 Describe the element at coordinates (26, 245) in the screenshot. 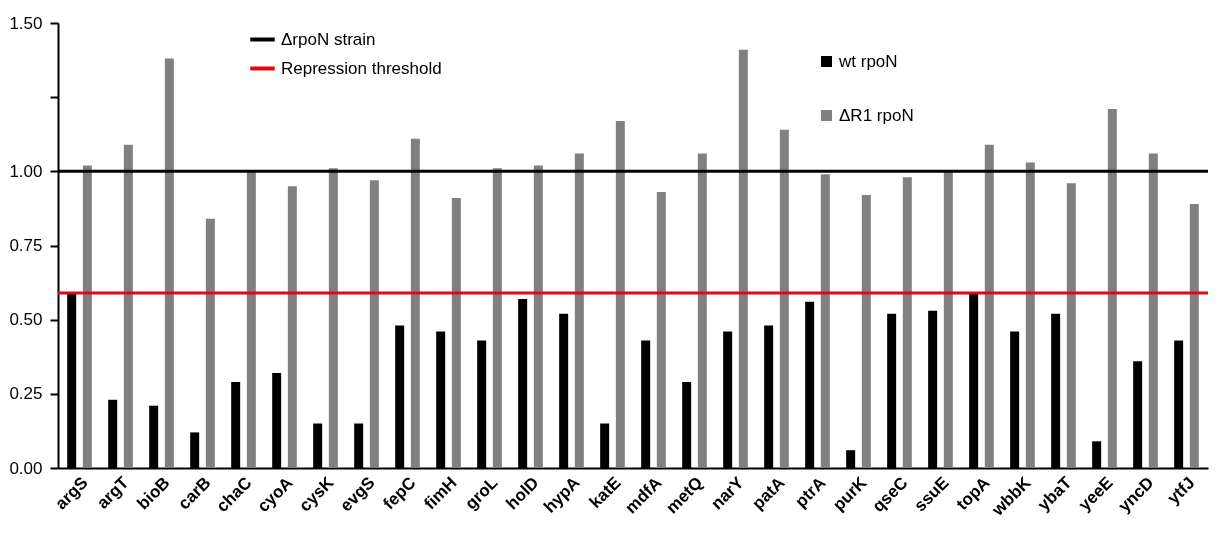

I see `y-tick-label: 0.75` at that location.